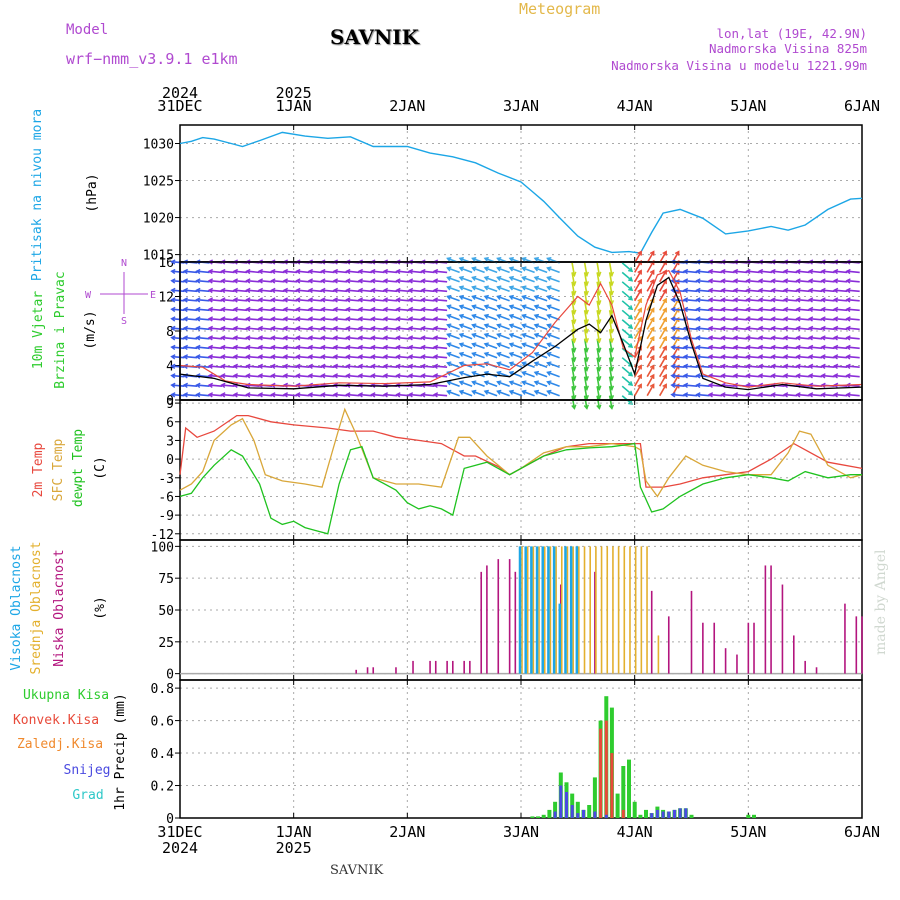 This screenshot has width=900, height=900. Describe the element at coordinates (606, 769) in the screenshot. I see `precip-bar-conv` at that location.